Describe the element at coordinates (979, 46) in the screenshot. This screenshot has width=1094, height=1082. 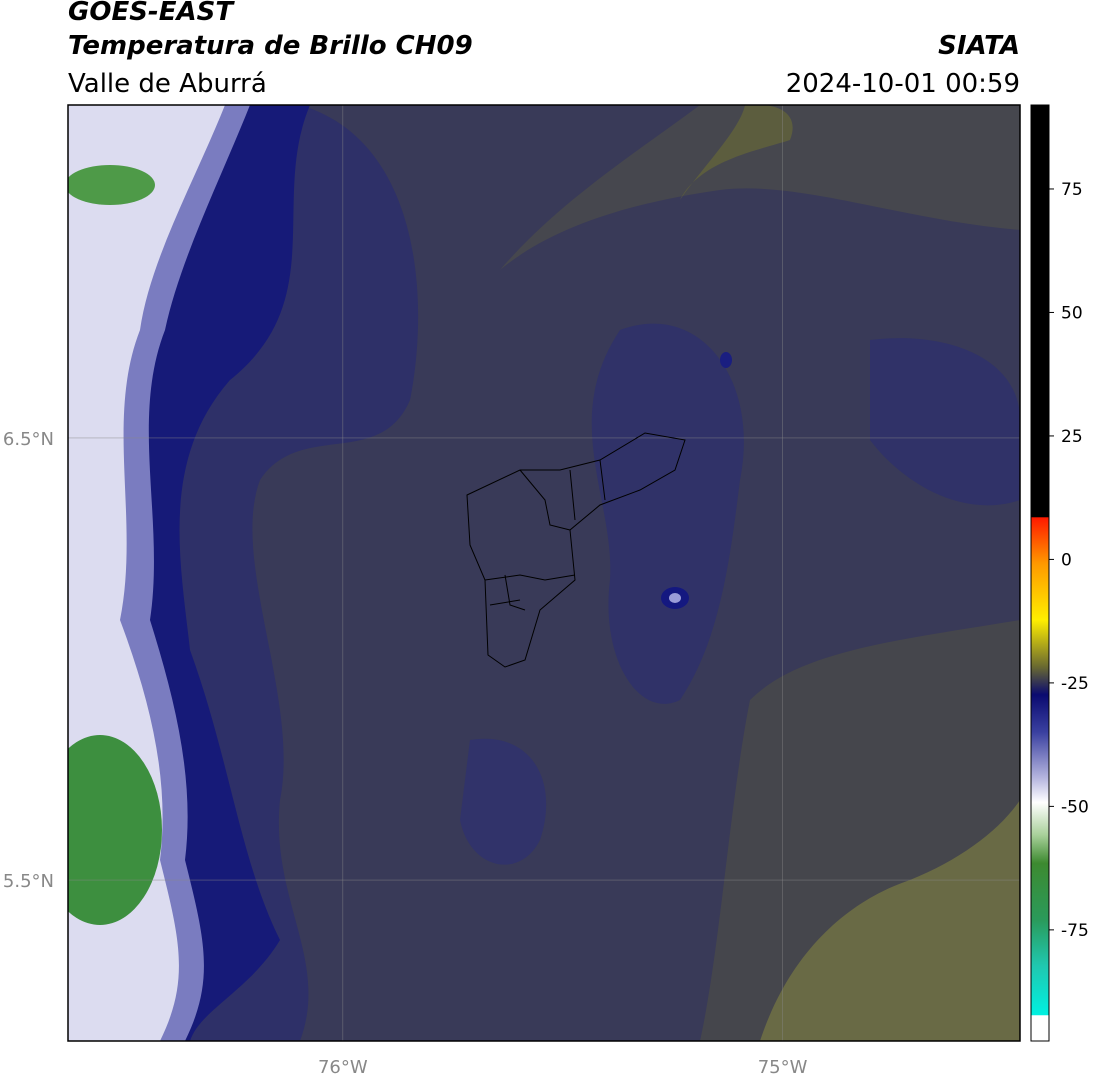
I see `source: SIATA` at that location.